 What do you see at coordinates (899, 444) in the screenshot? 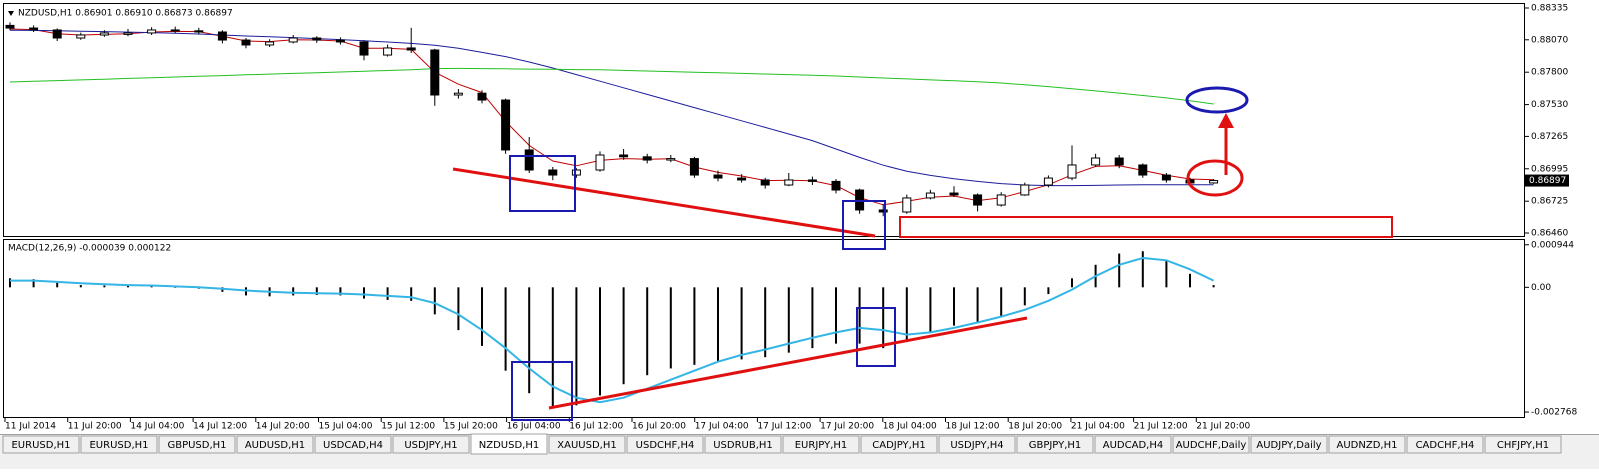
I see `tab: CADJPY,H1` at bounding box center [899, 444].